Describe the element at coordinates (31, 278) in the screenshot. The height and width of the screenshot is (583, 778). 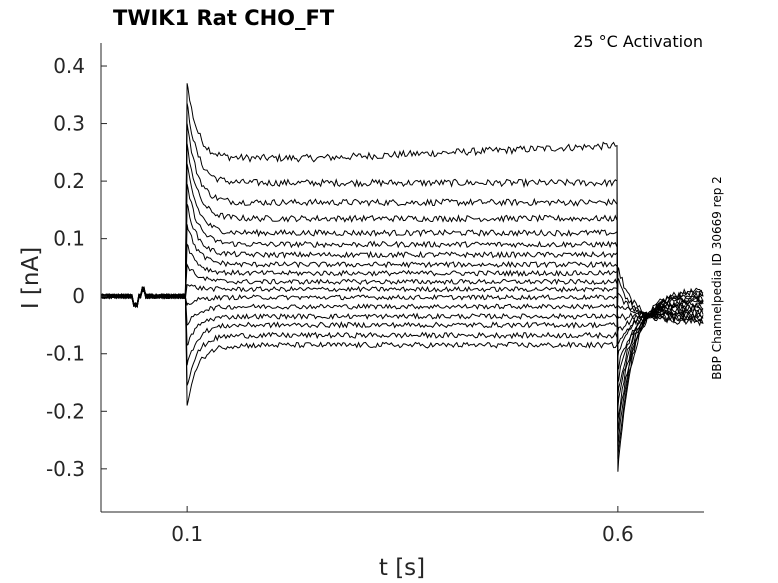
I see `y-axis-label: I [nA]` at that location.